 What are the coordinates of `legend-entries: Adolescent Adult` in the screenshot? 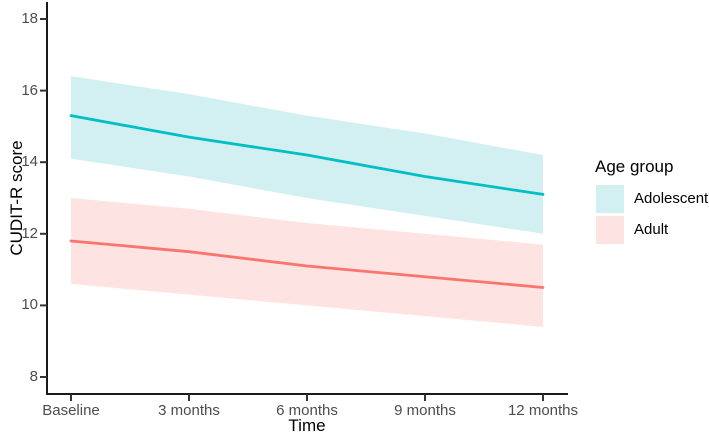 It's located at (652, 214).